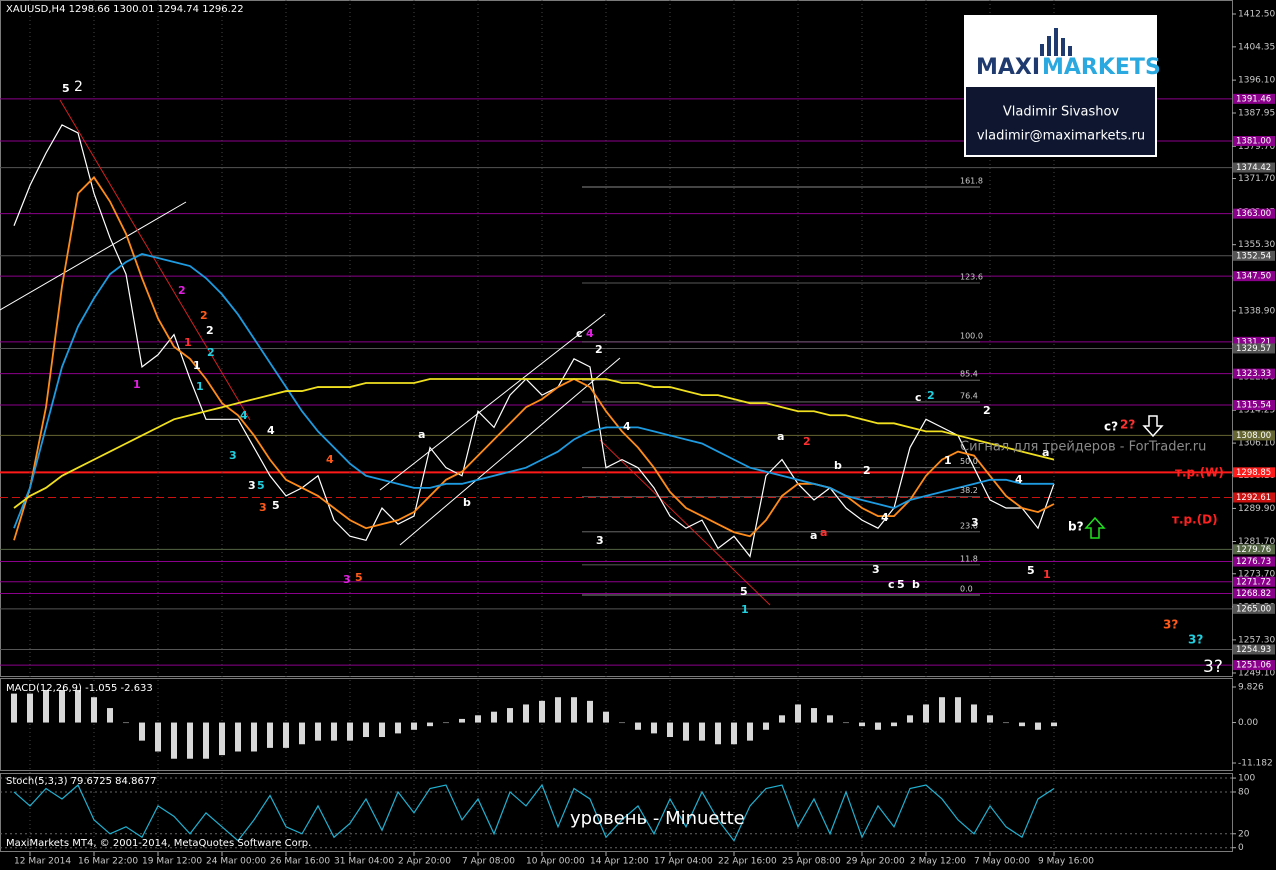  I want to click on logo-brand-a: MAXI, so click(1008, 67).